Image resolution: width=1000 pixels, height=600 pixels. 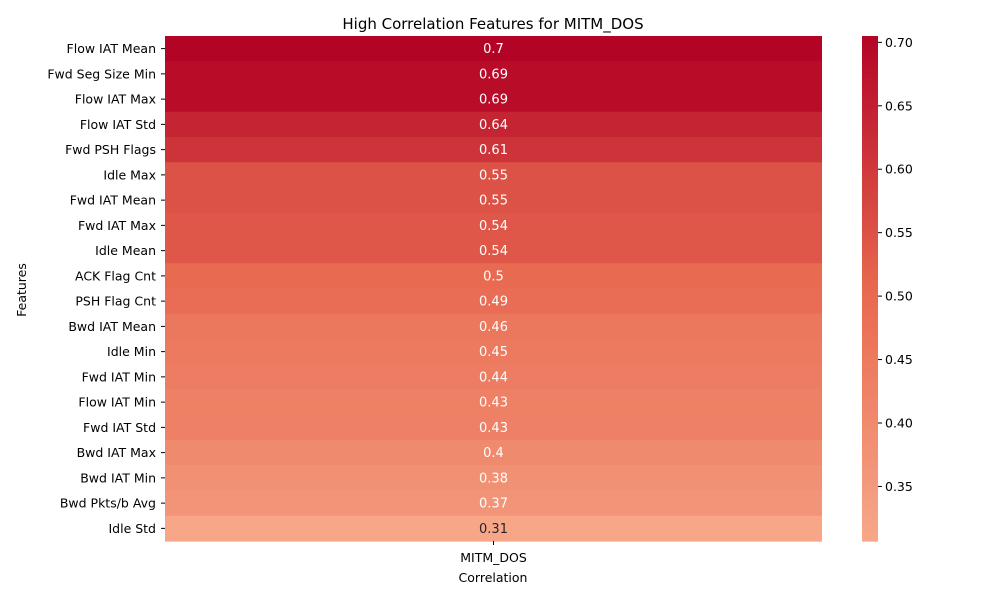 I want to click on row-label: Bwd IAT Max, so click(x=116, y=452).